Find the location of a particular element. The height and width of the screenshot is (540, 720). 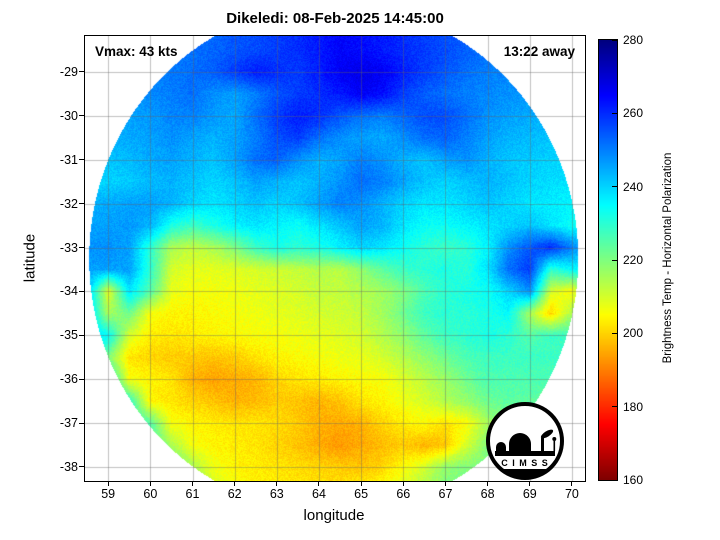

plot-title: Dikeledi: 08-Feb-2025 14:45:00 is located at coordinates (335, 18).